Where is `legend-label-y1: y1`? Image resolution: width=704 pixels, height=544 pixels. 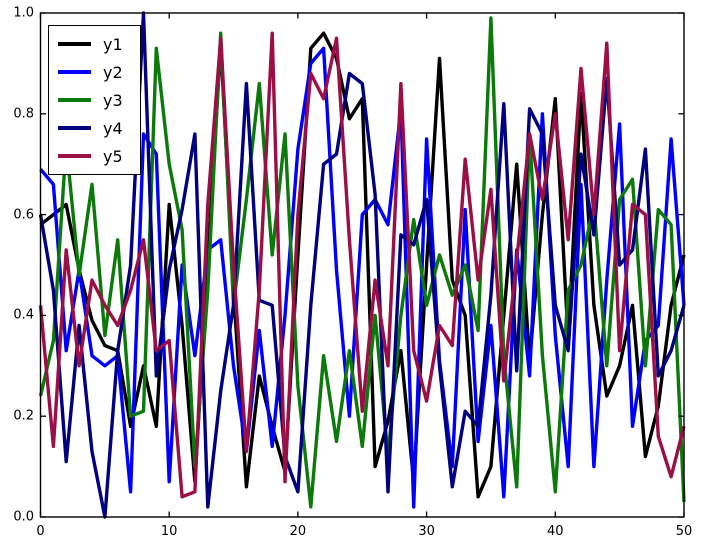
legend-label-y1: y1 is located at coordinates (113, 44).